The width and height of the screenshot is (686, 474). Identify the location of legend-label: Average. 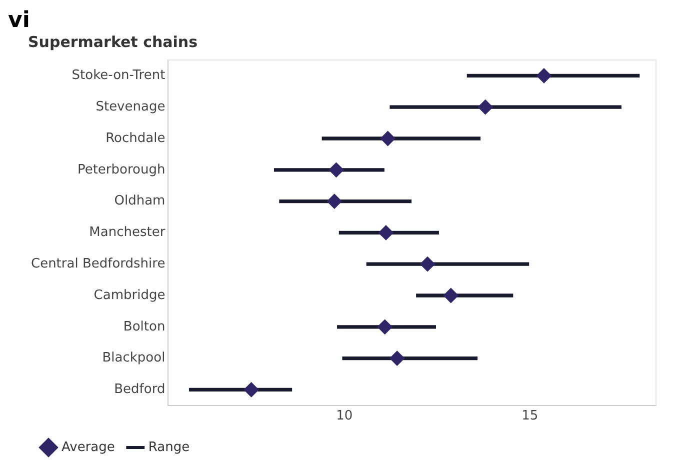
(88, 447).